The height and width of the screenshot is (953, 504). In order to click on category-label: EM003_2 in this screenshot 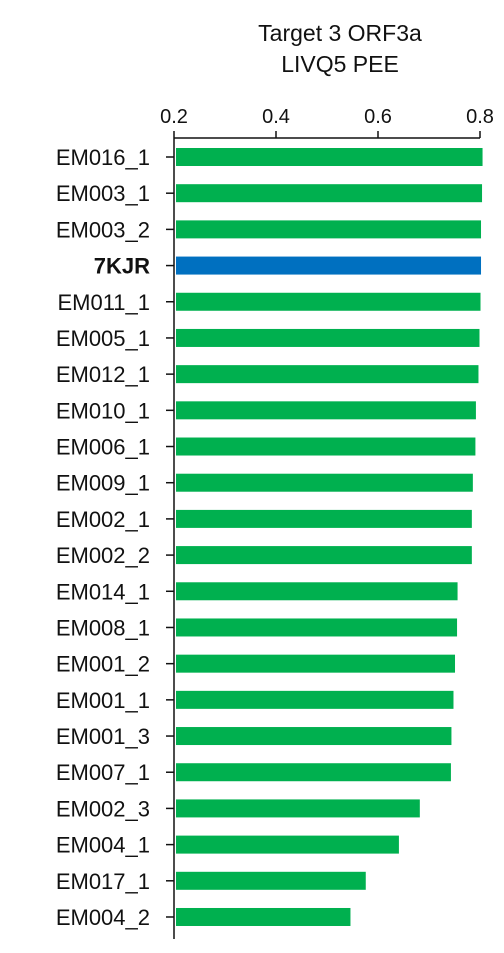, I will do `click(103, 229)`.